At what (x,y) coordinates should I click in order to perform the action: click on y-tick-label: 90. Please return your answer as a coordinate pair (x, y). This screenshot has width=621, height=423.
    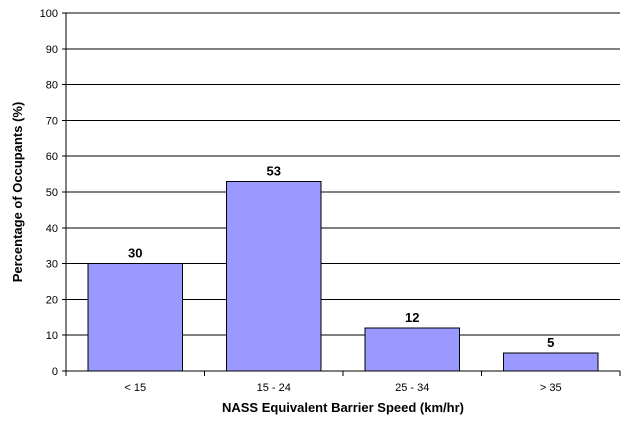
    Looking at the image, I should click on (52, 50).